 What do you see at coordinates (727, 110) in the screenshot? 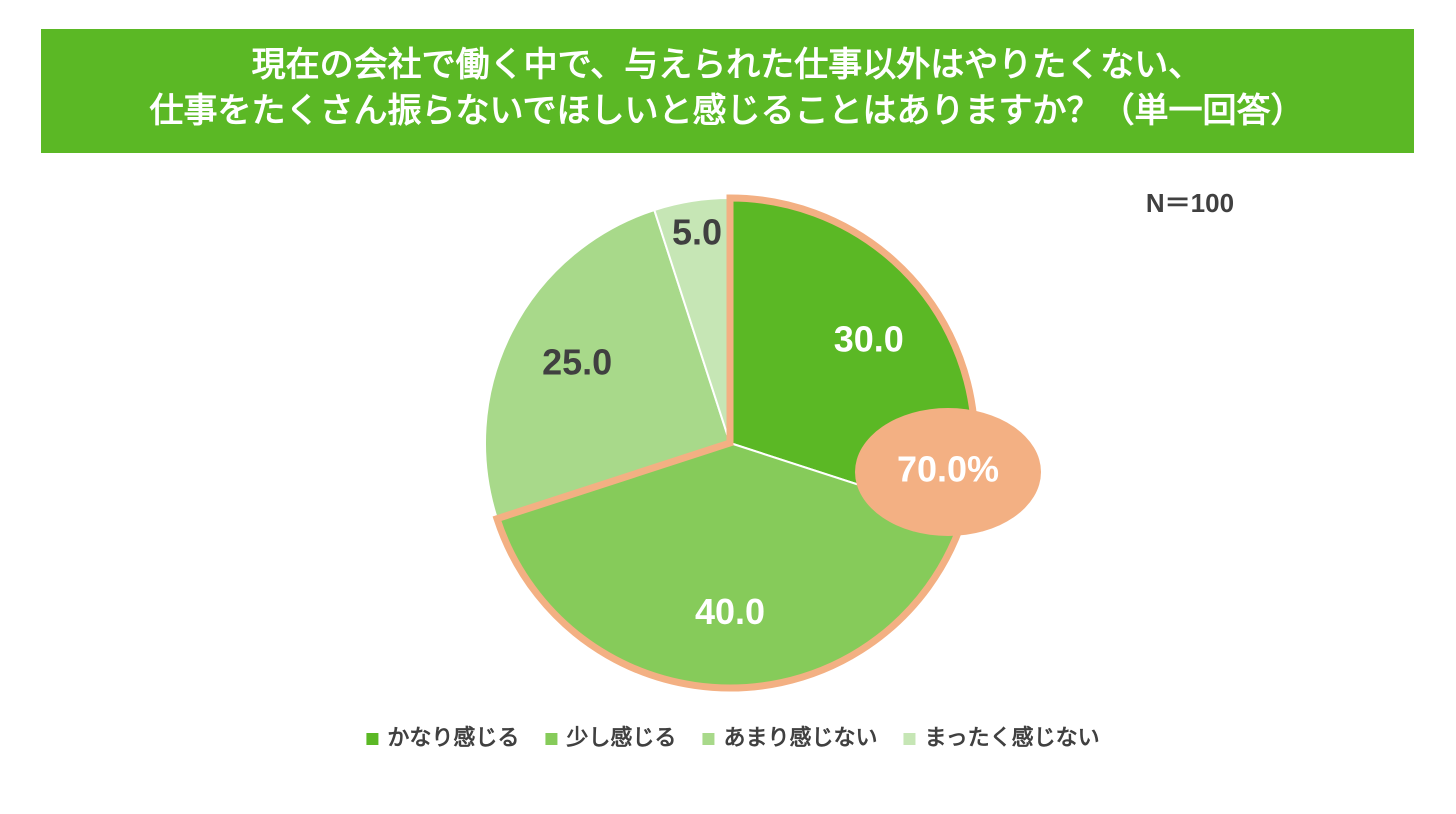
I see `chart-title: 仕事をたくさん振らないでほしいと感じることはありますか？（単一回答）` at bounding box center [727, 110].